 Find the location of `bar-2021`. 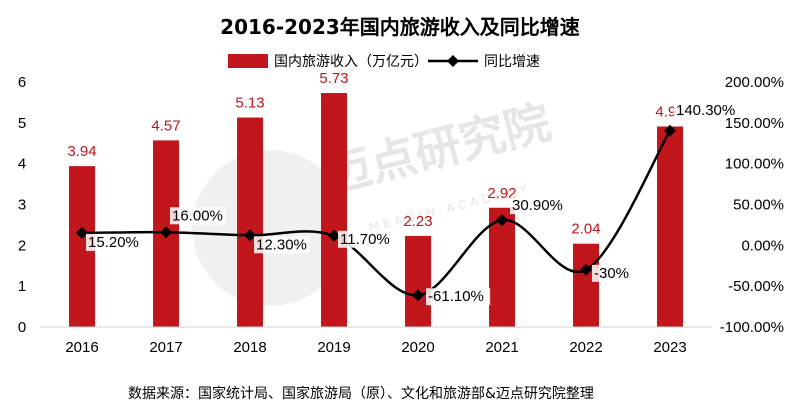

bar-2021 is located at coordinates (502, 267).